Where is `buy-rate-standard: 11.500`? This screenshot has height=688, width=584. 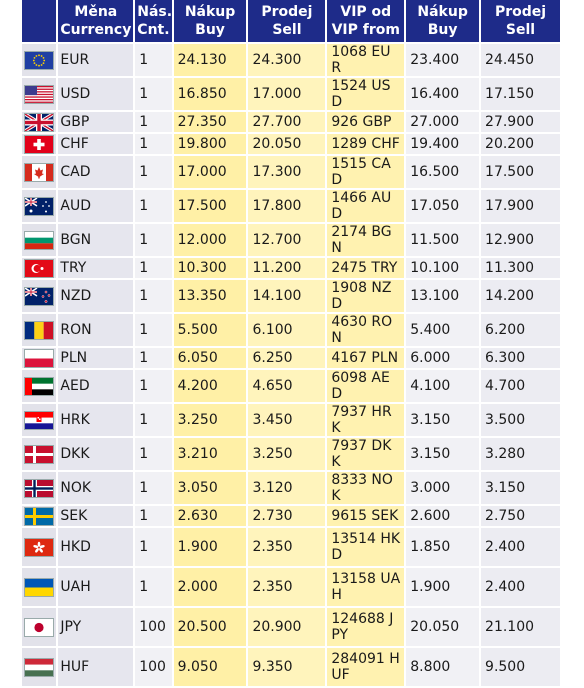 buy-rate-standard: 11.500 is located at coordinates (443, 240).